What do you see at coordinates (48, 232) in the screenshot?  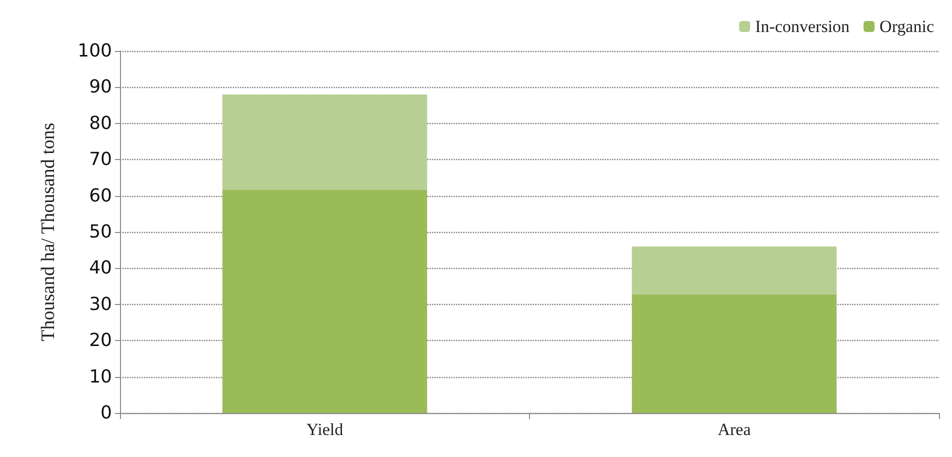 I see `y-axis-title: Thousand ha/ Thousand tons` at bounding box center [48, 232].